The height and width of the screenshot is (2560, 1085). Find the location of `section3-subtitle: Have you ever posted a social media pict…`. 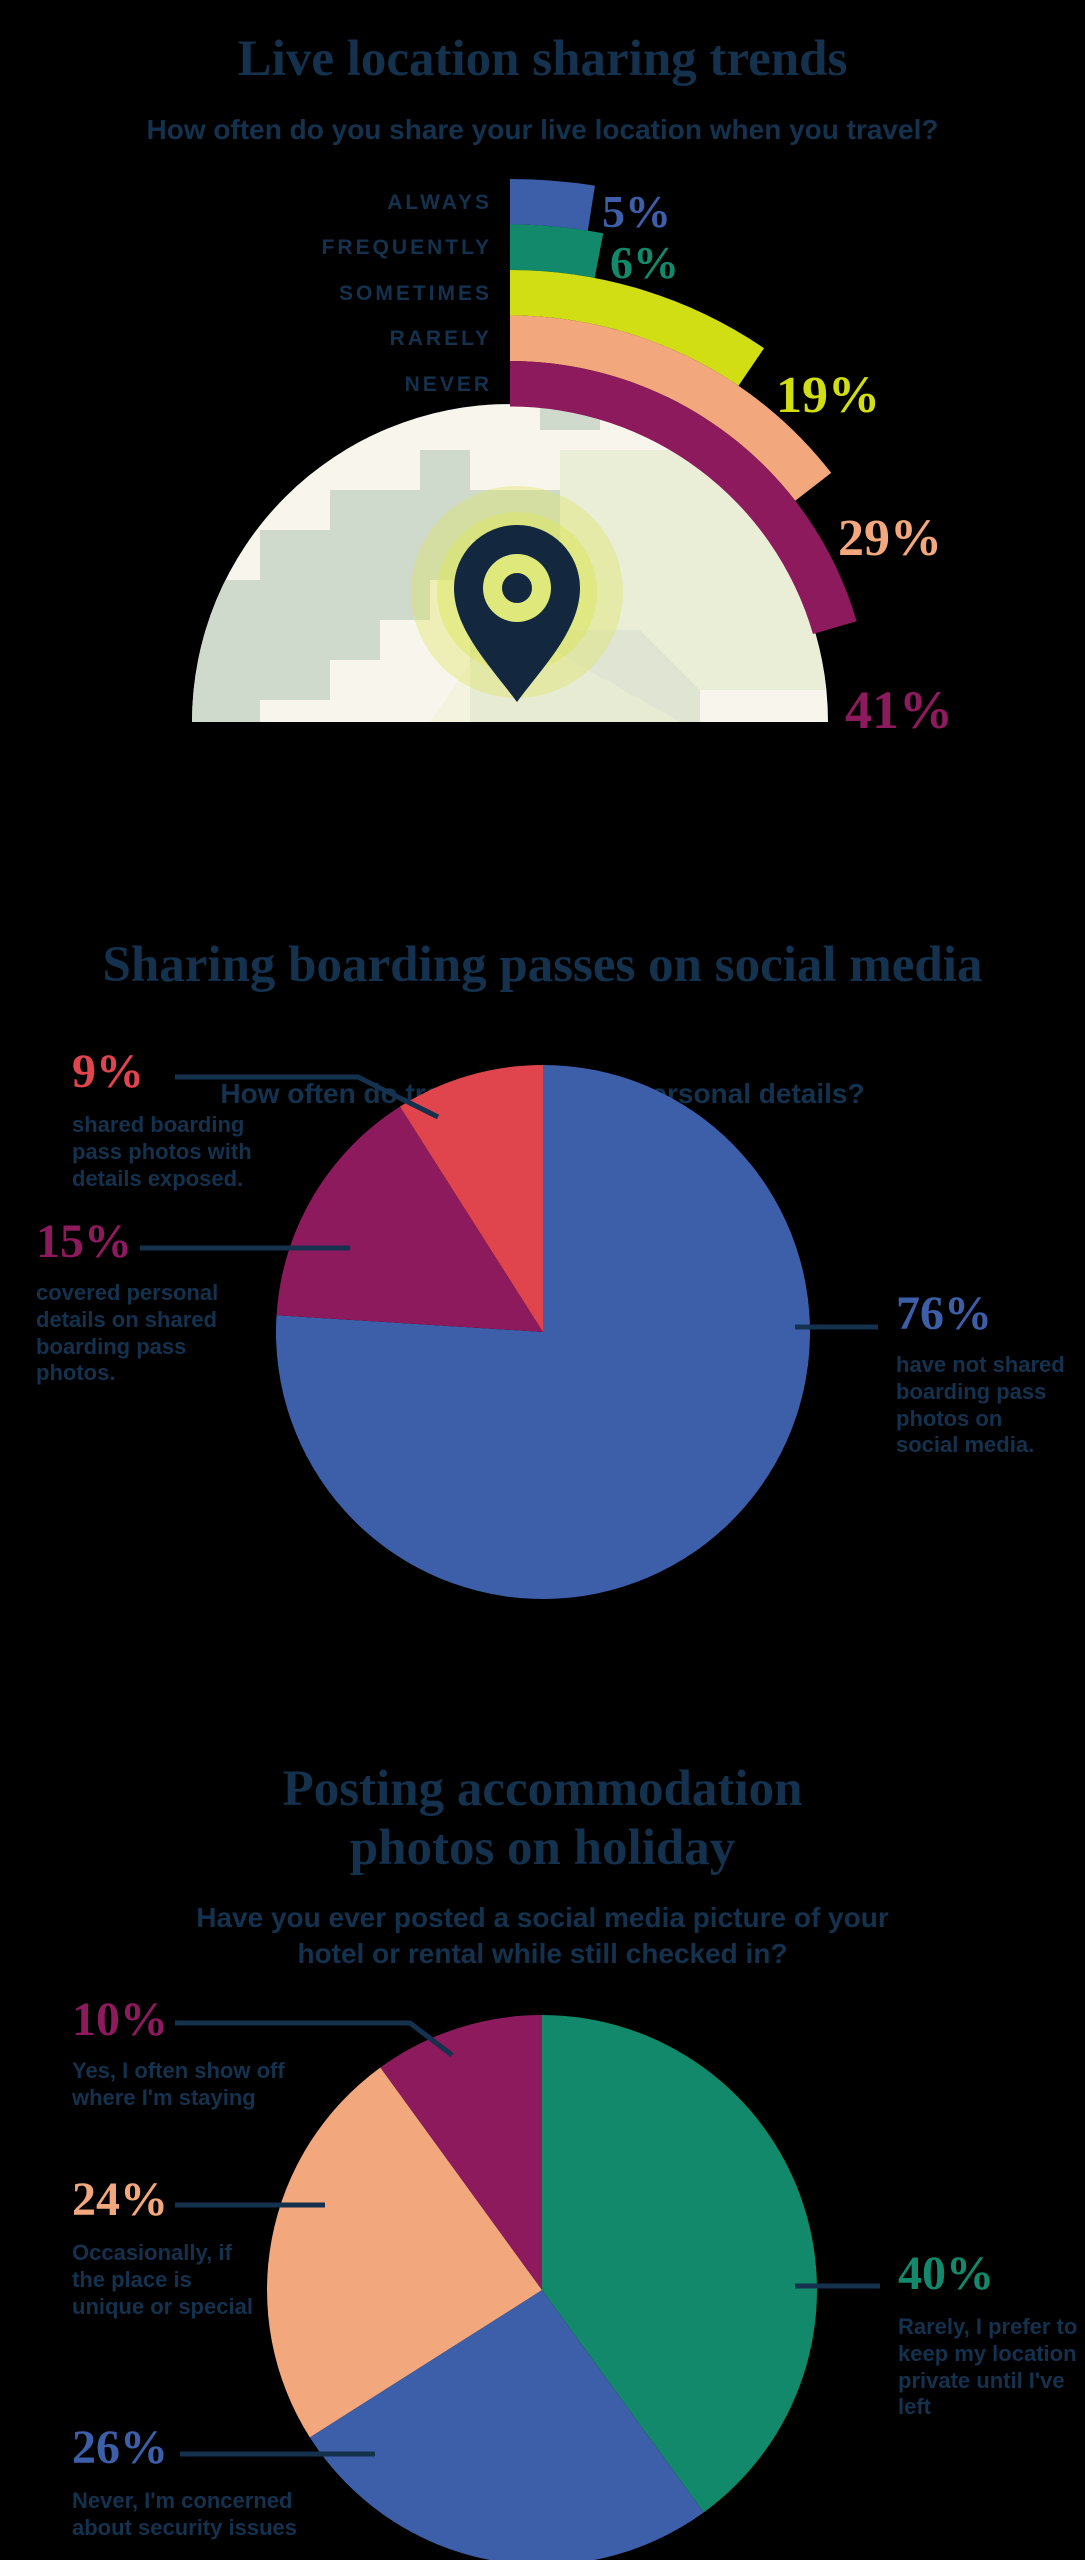

section3-subtitle: Have you ever posted a social media pict… is located at coordinates (542, 1936).